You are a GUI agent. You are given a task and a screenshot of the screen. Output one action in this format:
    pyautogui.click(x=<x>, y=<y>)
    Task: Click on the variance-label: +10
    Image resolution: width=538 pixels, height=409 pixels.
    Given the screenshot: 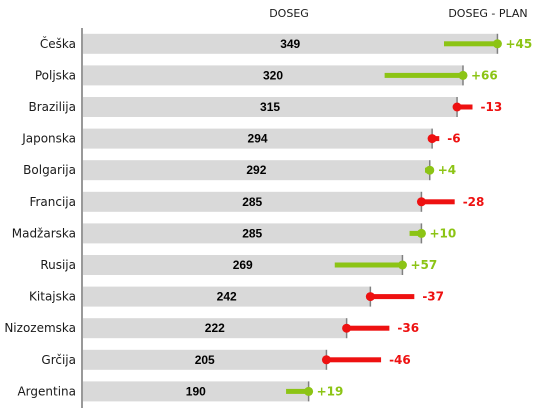 What is the action you would take?
    pyautogui.click(x=442, y=233)
    